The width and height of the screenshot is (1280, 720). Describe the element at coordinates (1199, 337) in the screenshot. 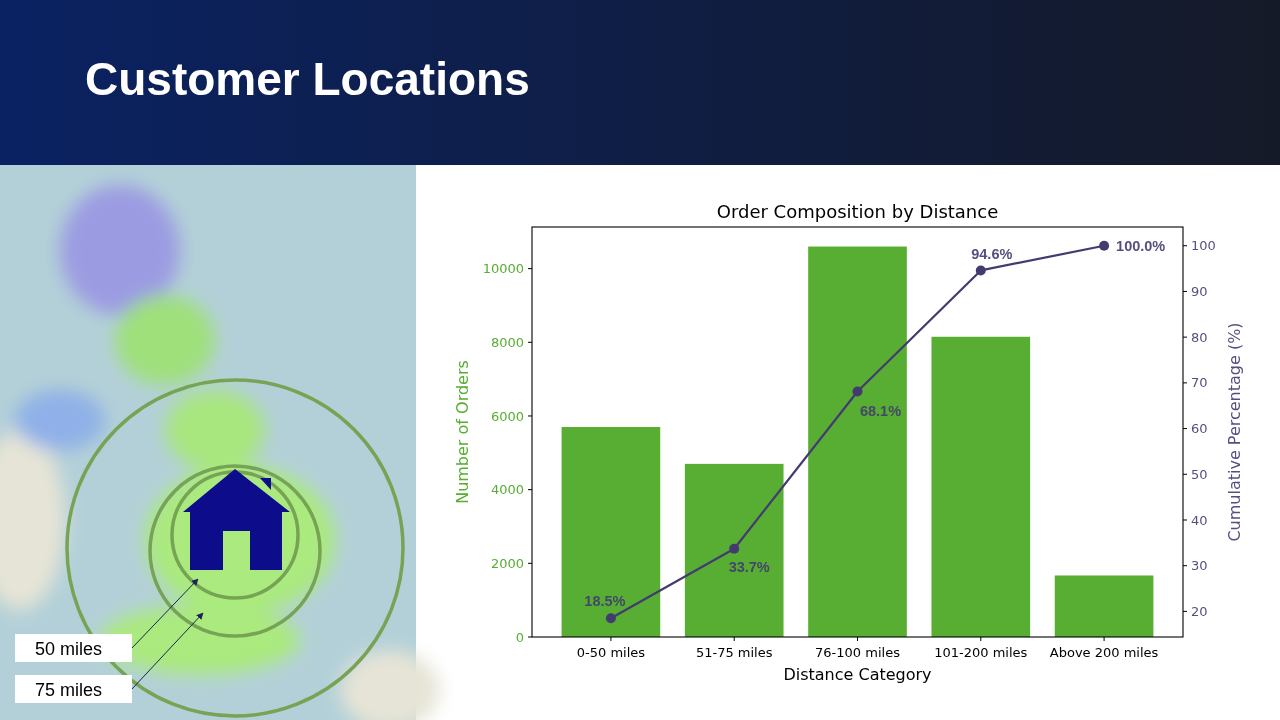

I see `y2-tick-label: 80` at that location.